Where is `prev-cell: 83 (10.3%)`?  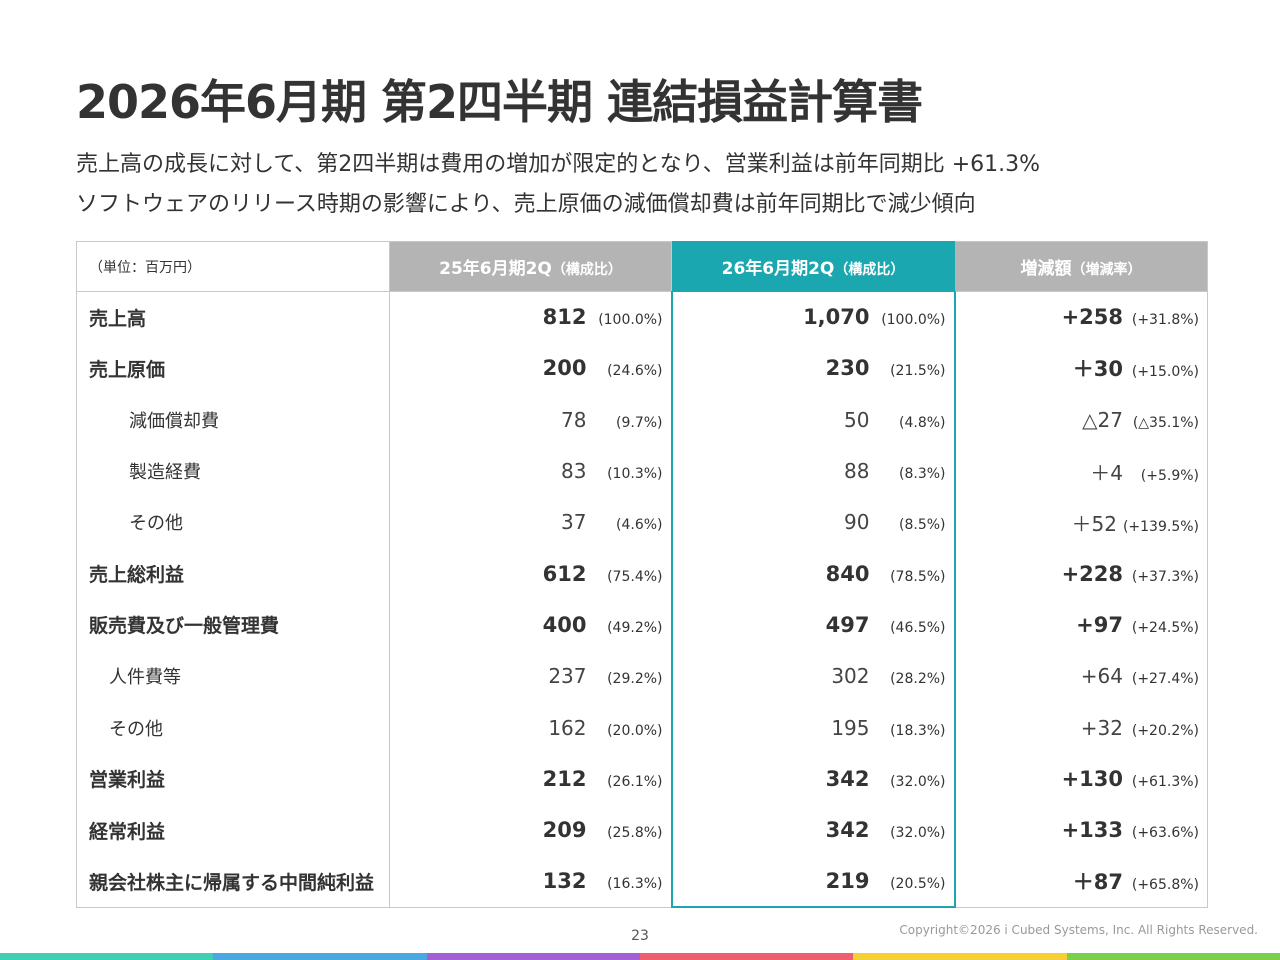 prev-cell: 83 (10.3%) is located at coordinates (530, 471).